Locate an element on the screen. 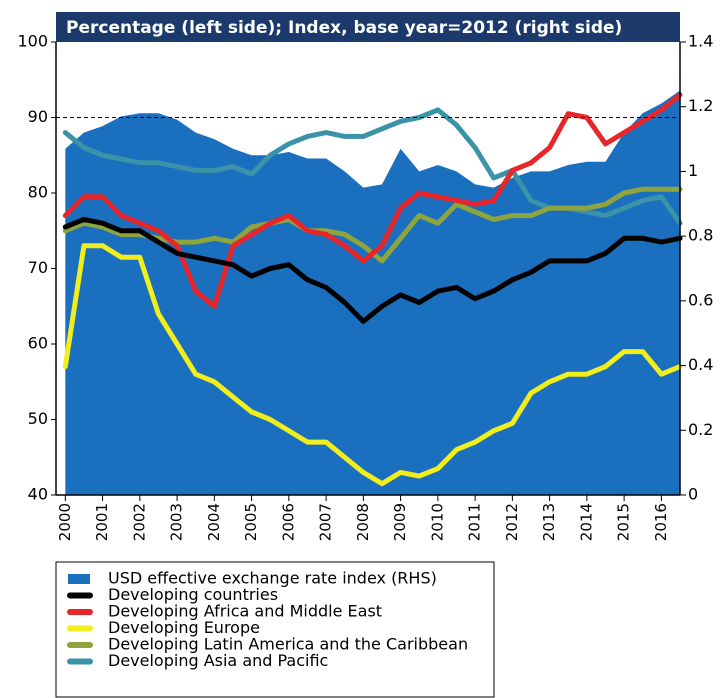 The width and height of the screenshot is (720, 698). x-tick-label: 2013 is located at coordinates (549, 522).